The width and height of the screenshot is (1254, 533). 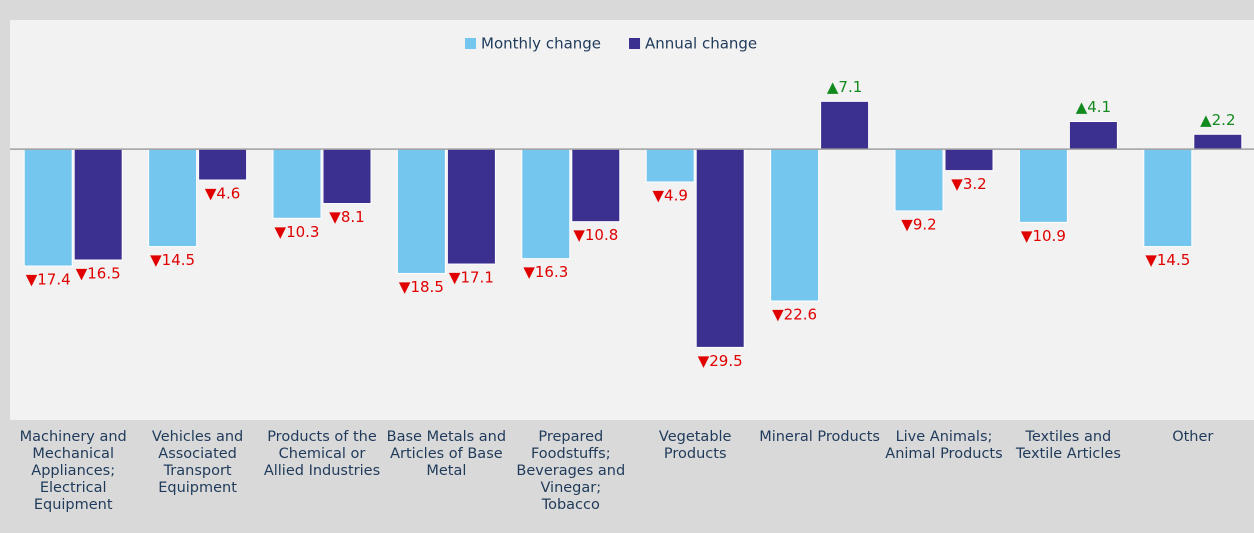 What do you see at coordinates (1217, 120) in the screenshot?
I see `data-label: ▲2.2` at bounding box center [1217, 120].